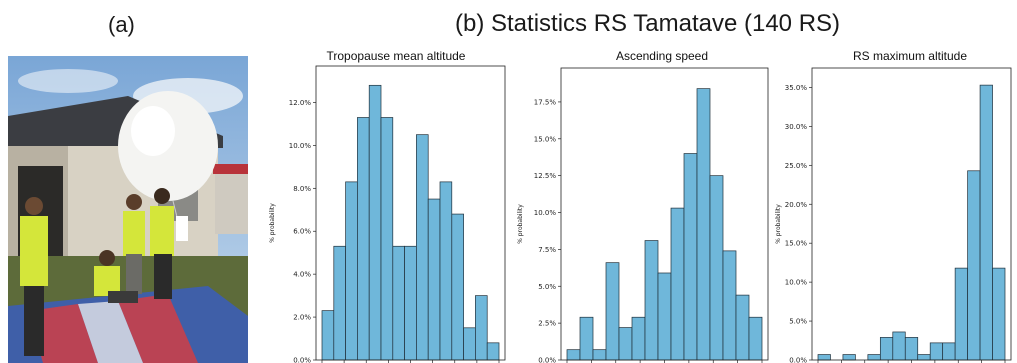 Image resolution: width=1017 pixels, height=363 pixels. I want to click on chart-2-ytick-label-4: 20.0%, so click(796, 205).